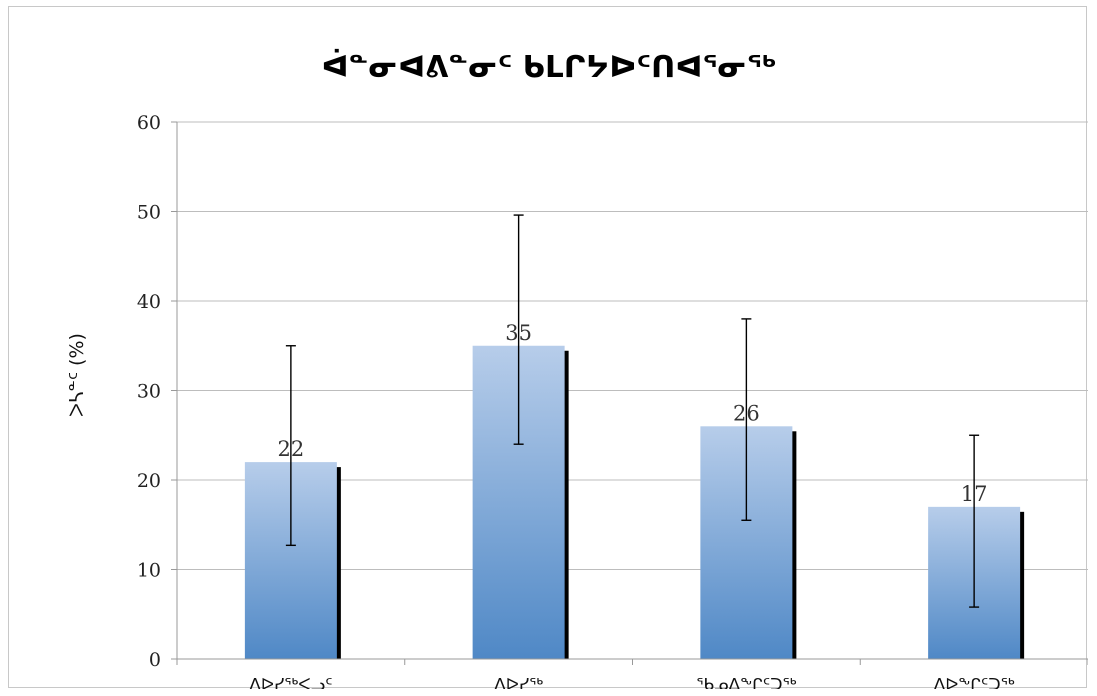 This screenshot has height=696, width=1097. I want to click on data-label-3: 26, so click(746, 413).